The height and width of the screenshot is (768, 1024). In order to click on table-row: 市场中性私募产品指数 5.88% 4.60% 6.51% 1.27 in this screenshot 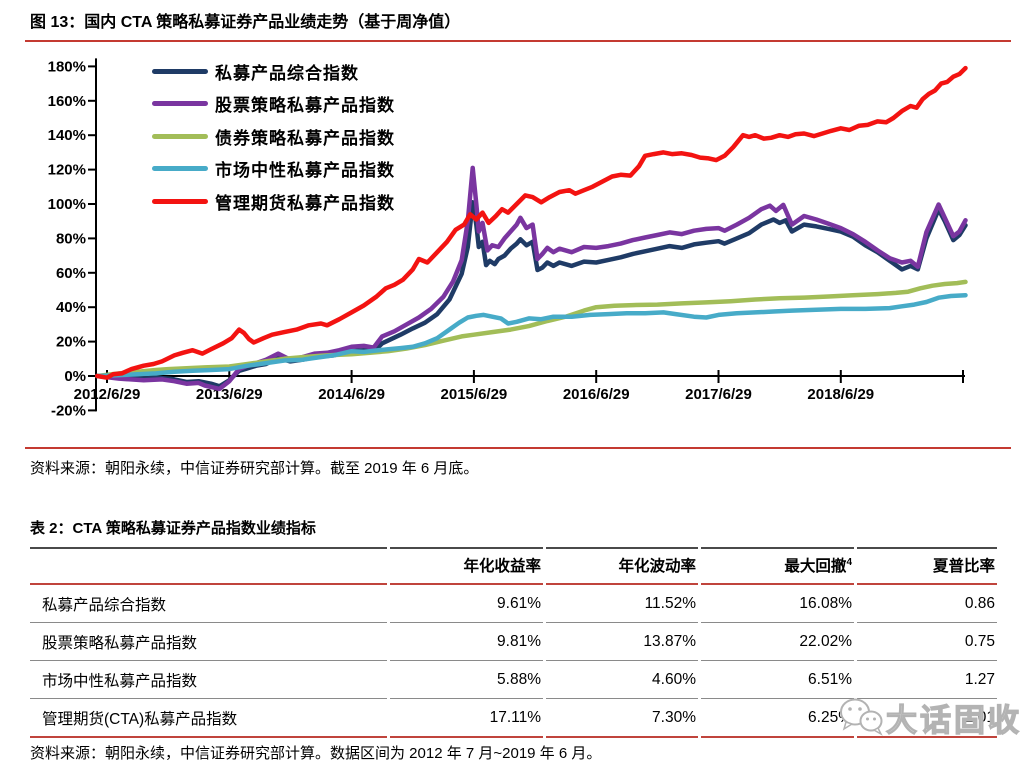, I will do `click(513, 680)`.